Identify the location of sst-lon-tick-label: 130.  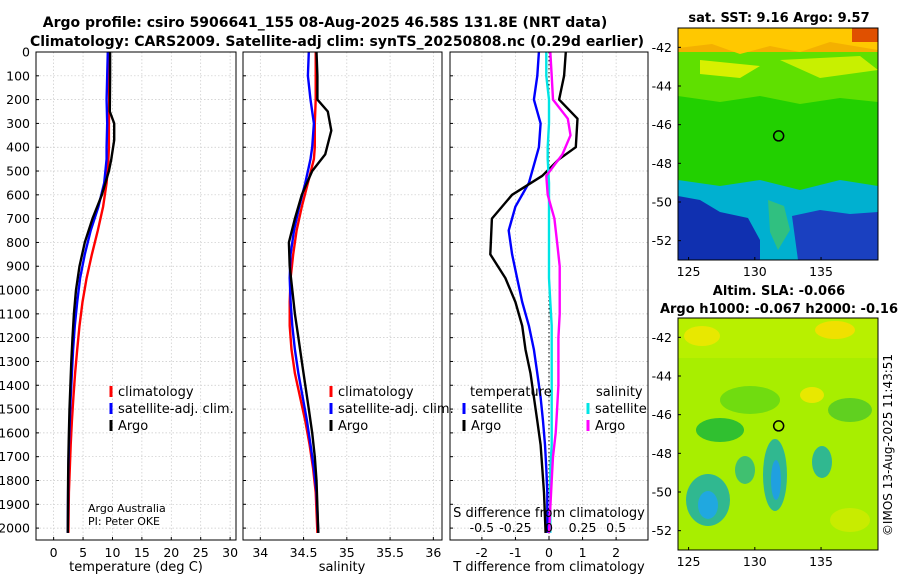
(755, 271).